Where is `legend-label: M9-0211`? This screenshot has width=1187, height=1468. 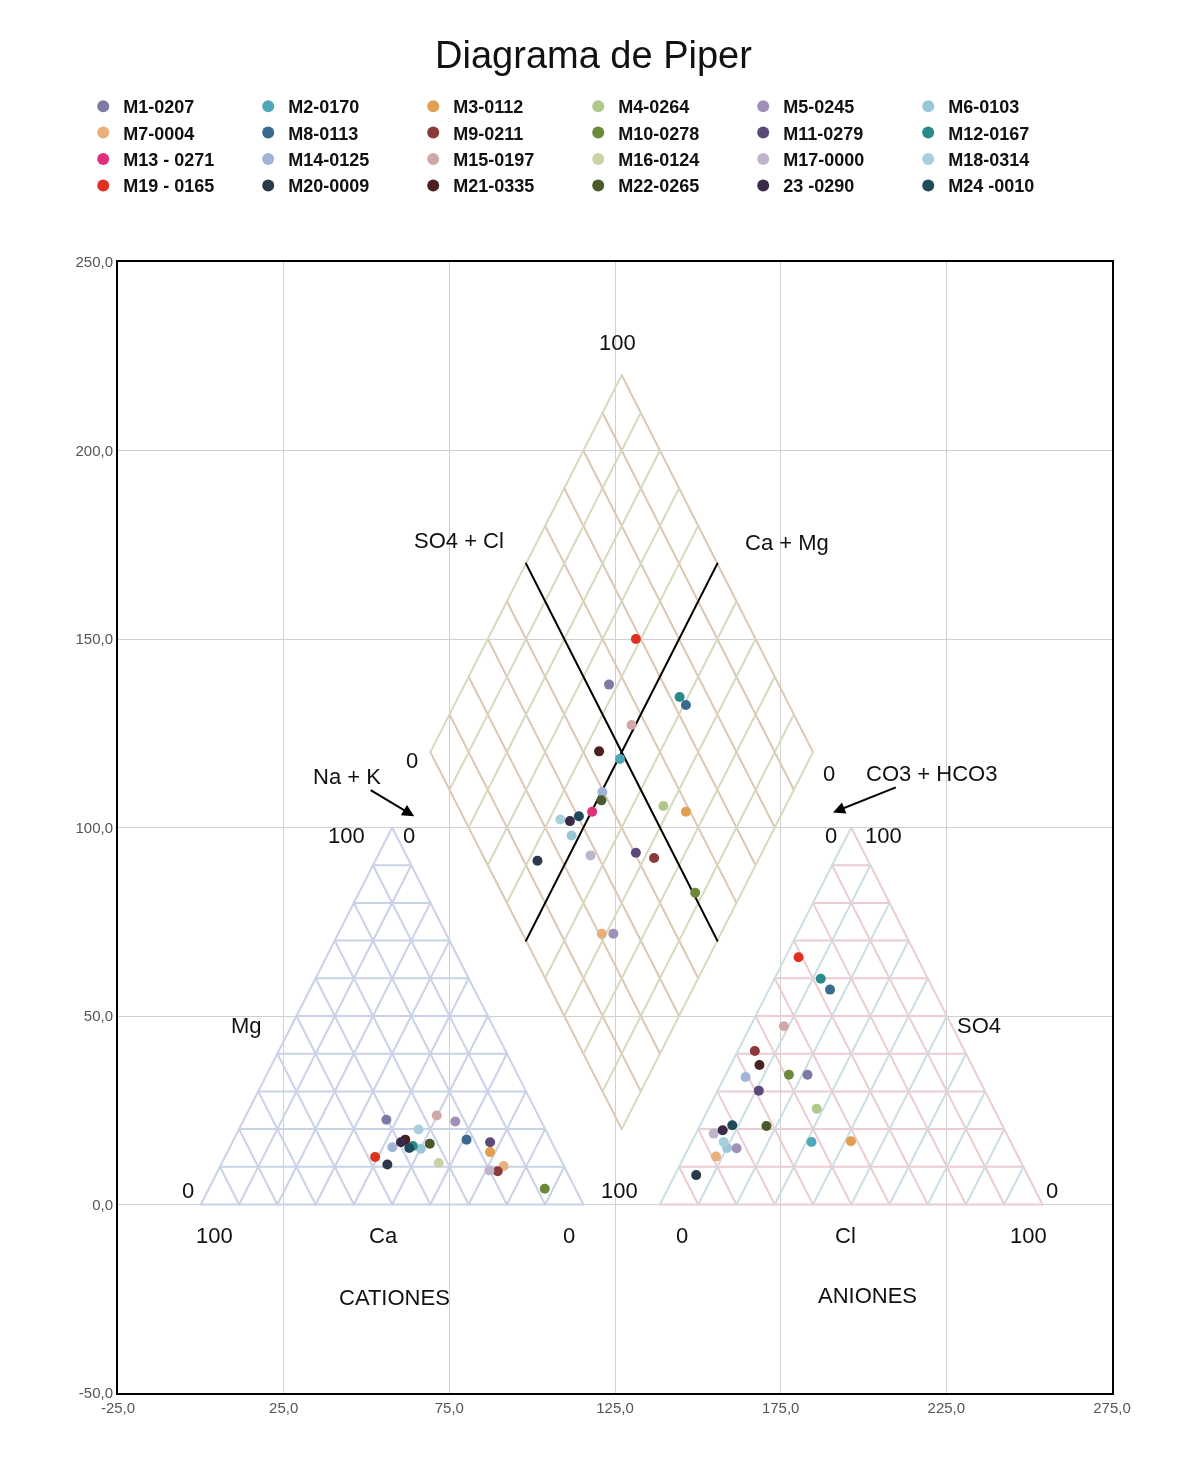
legend-label: M9-0211 is located at coordinates (488, 133).